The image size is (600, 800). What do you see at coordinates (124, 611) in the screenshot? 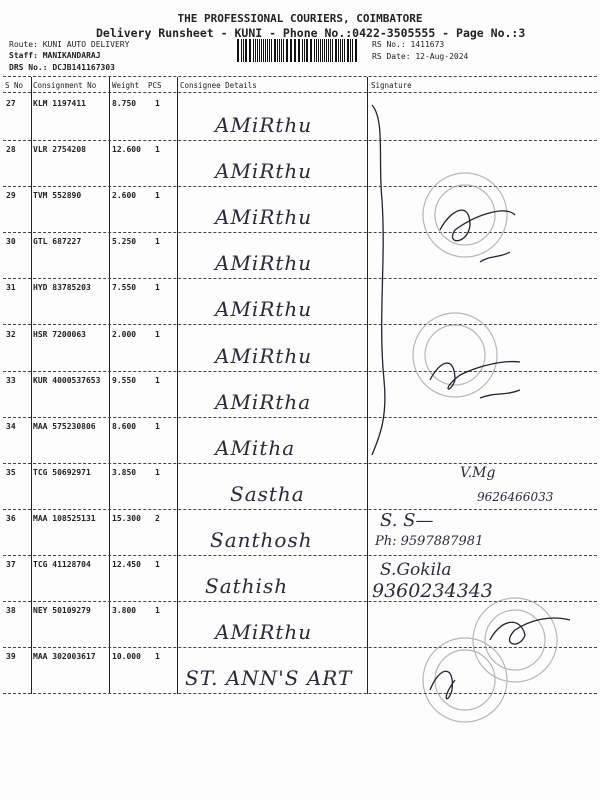
I see `row-weight: 3.800` at bounding box center [124, 611].